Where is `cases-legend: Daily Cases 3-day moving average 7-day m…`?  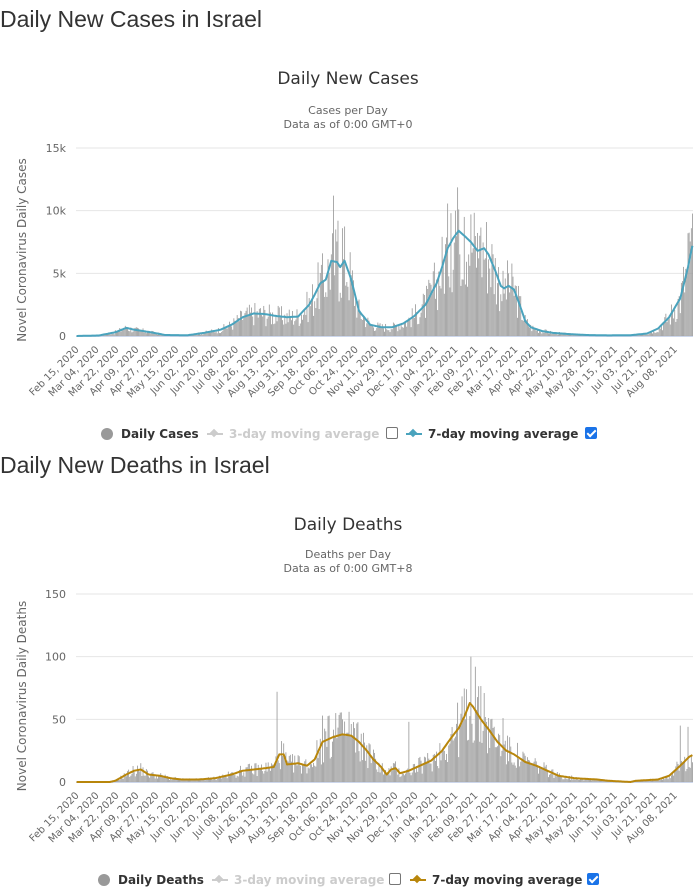
cases-legend: Daily Cases 3-day moving average 7-day m… is located at coordinates (348, 434).